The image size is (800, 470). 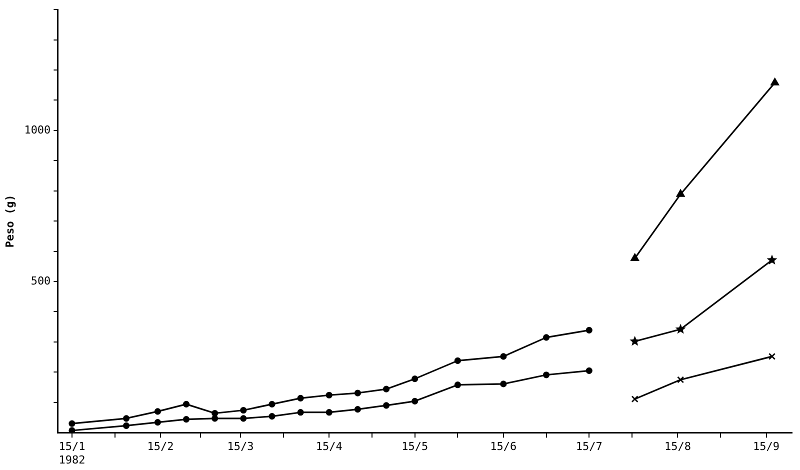 What do you see at coordinates (40, 281) in the screenshot?
I see `y-tick-label: 500` at bounding box center [40, 281].